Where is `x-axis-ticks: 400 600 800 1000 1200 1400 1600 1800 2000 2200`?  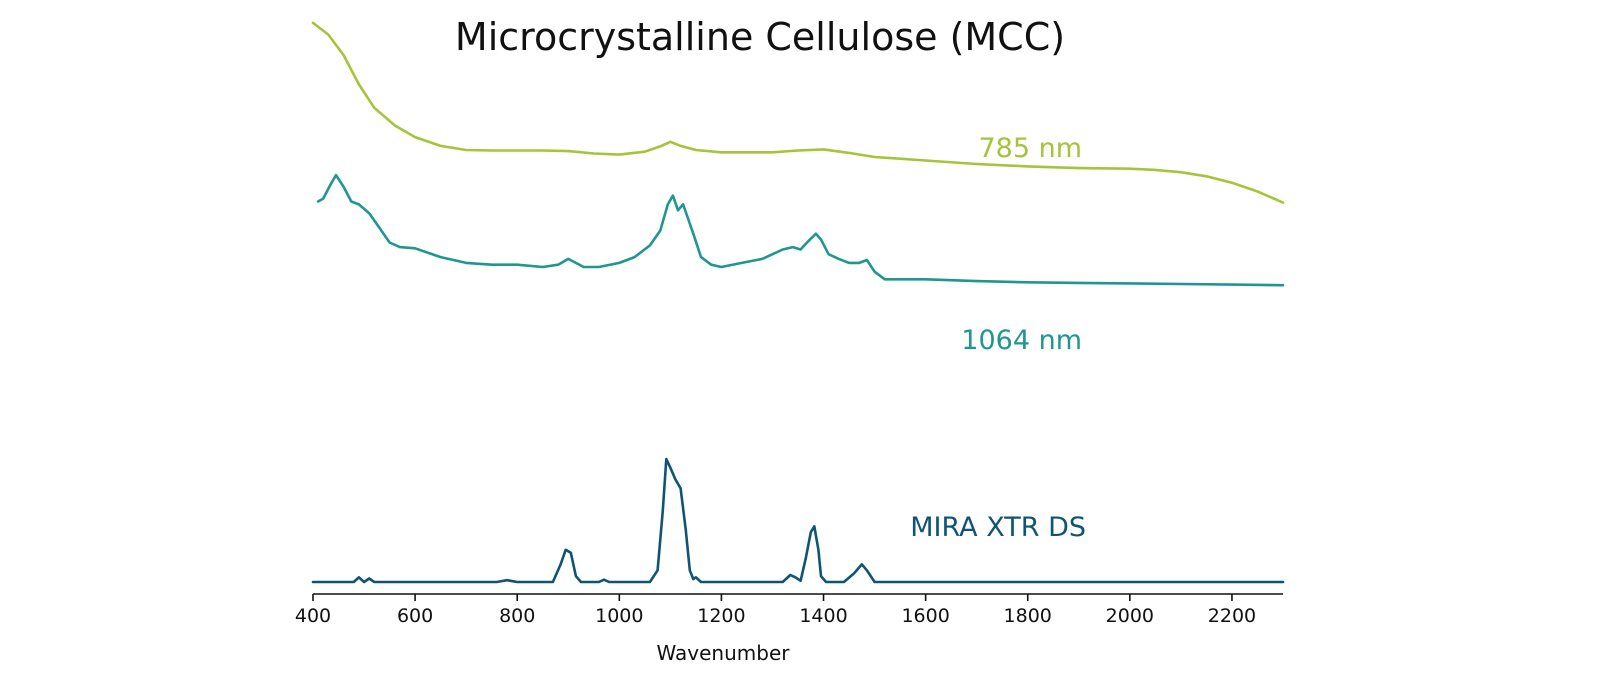 x-axis-ticks: 400 600 800 1000 1200 1400 1600 1800 2000 2200 is located at coordinates (775, 610).